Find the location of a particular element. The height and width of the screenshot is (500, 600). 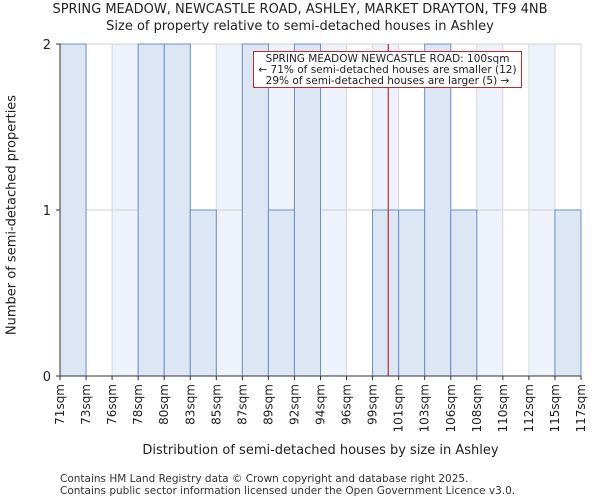

x-tick-label: 99sqm is located at coordinates (373, 404).